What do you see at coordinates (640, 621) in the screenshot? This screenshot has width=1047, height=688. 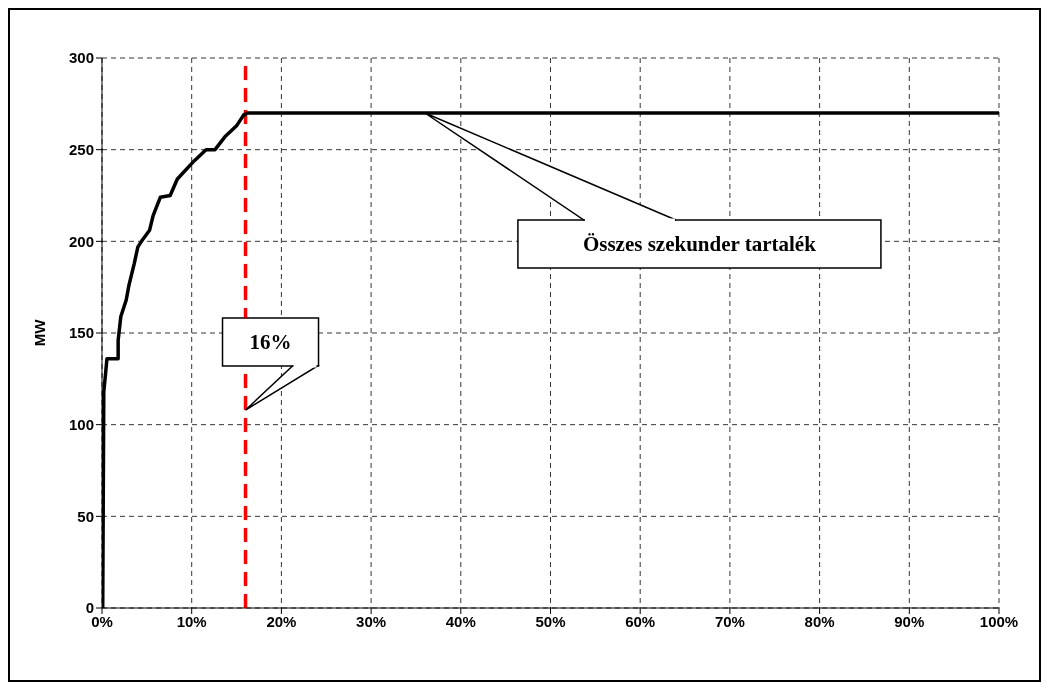 I see `x-tick-label: 60%` at bounding box center [640, 621].